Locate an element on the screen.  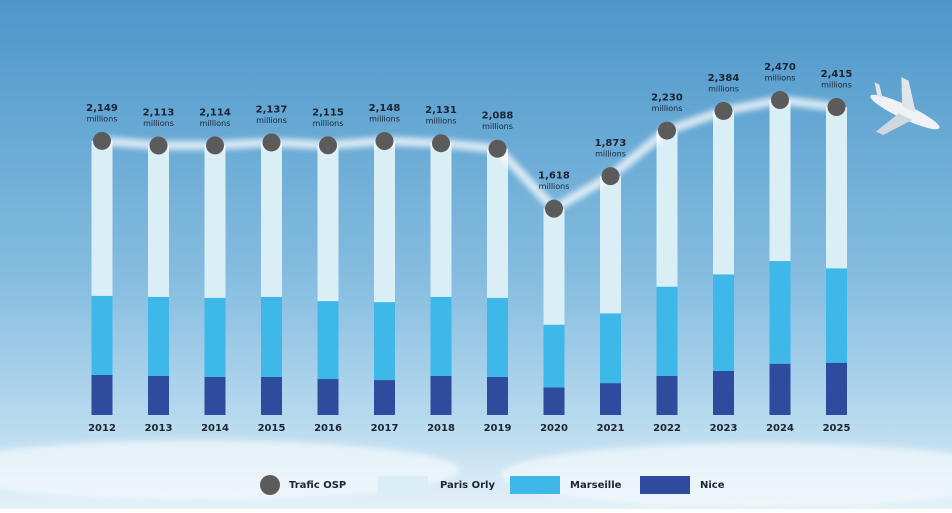
x-tick-label: 2012 is located at coordinates (102, 428).